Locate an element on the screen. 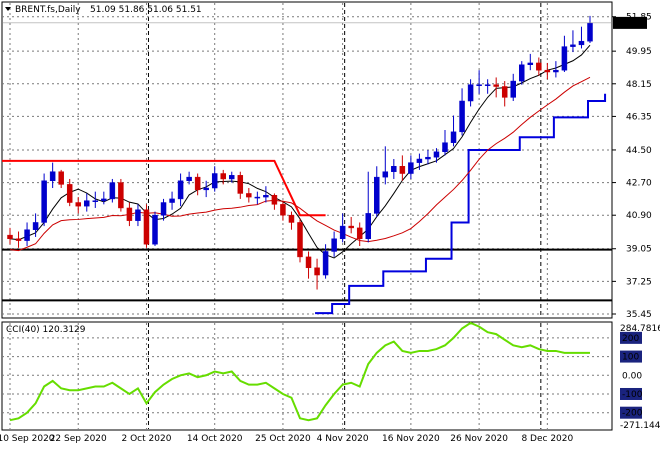  dropdown-arrow-icon is located at coordinates (8, 9).